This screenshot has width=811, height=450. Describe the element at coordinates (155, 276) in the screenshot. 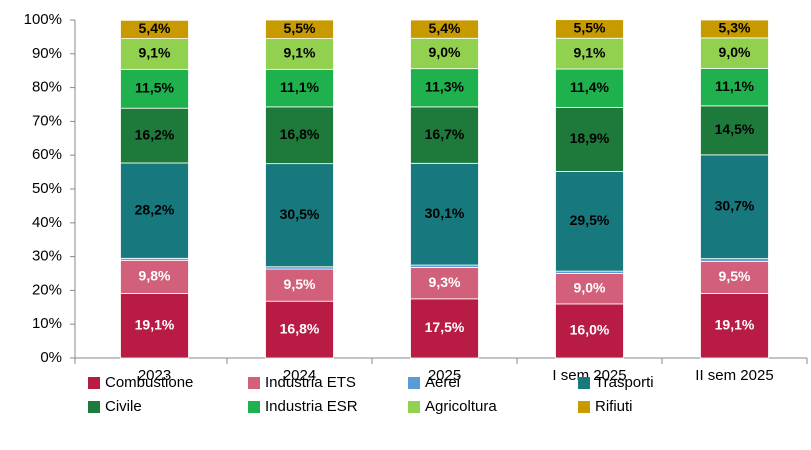

I see `value-label: 9,8%` at that location.